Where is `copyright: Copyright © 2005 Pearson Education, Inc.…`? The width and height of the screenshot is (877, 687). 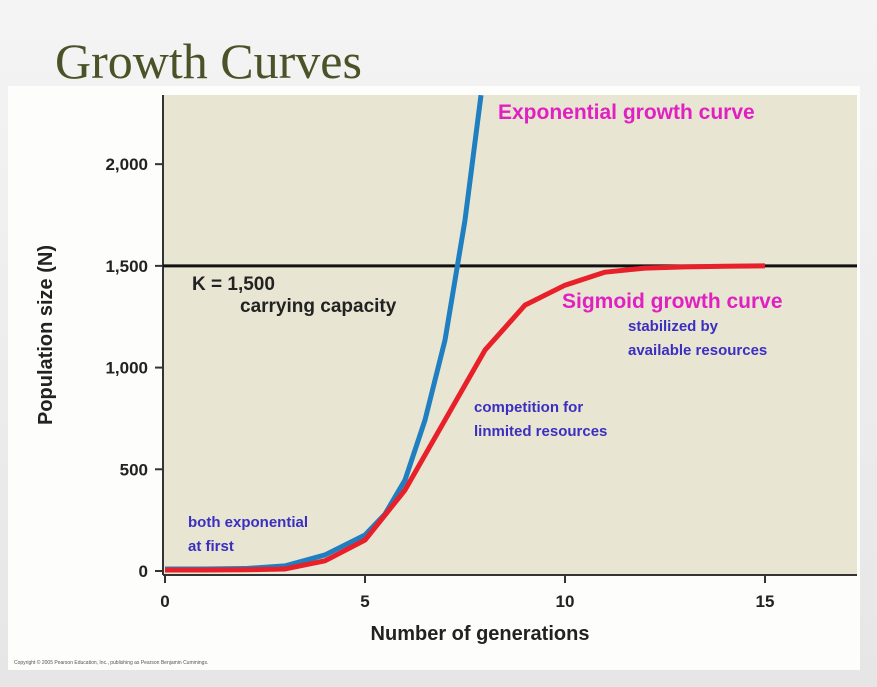 copyright: Copyright © 2005 Pearson Education, Inc.… is located at coordinates (111, 662).